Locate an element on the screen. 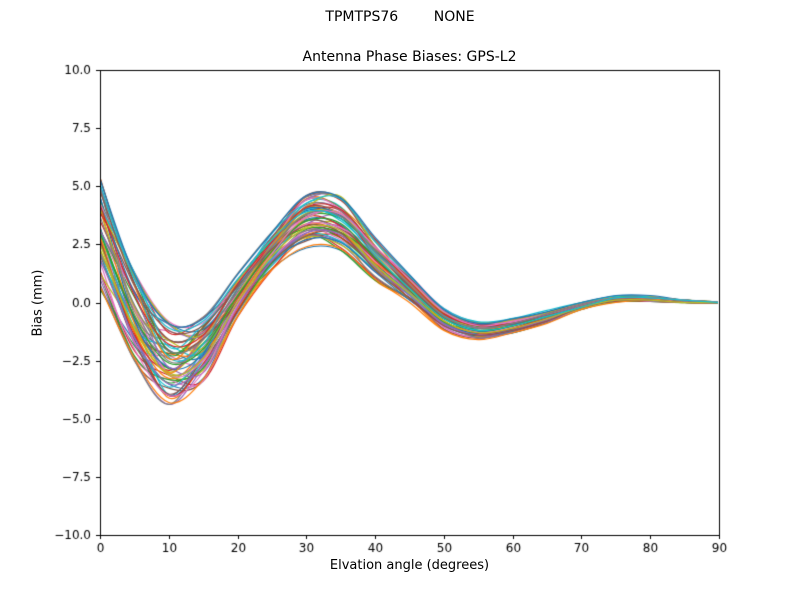 This screenshot has height=600, width=800. x-axis-label: Elvation angle (degrees) is located at coordinates (409, 565).